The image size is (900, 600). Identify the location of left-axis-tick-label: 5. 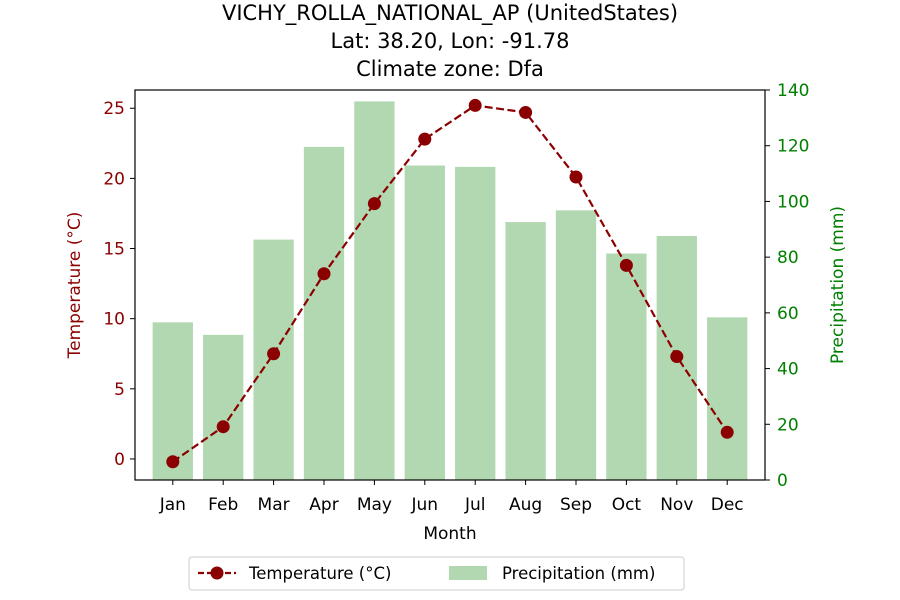
(119, 390).